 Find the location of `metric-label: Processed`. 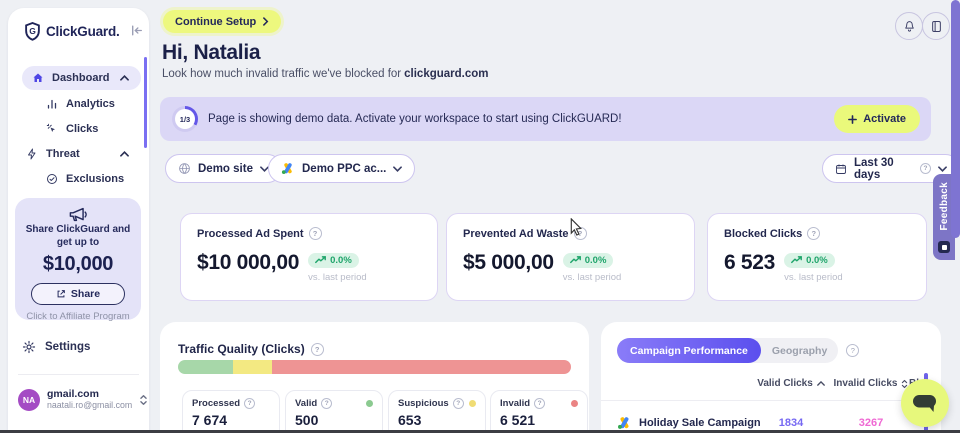

metric-label: Processed is located at coordinates (216, 403).